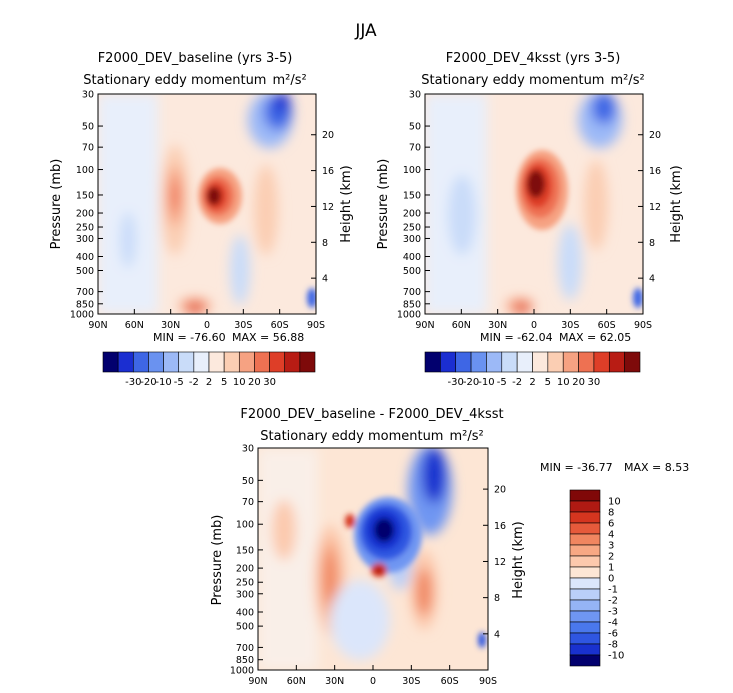  I want to click on y-tick-label: 200, so click(245, 569).